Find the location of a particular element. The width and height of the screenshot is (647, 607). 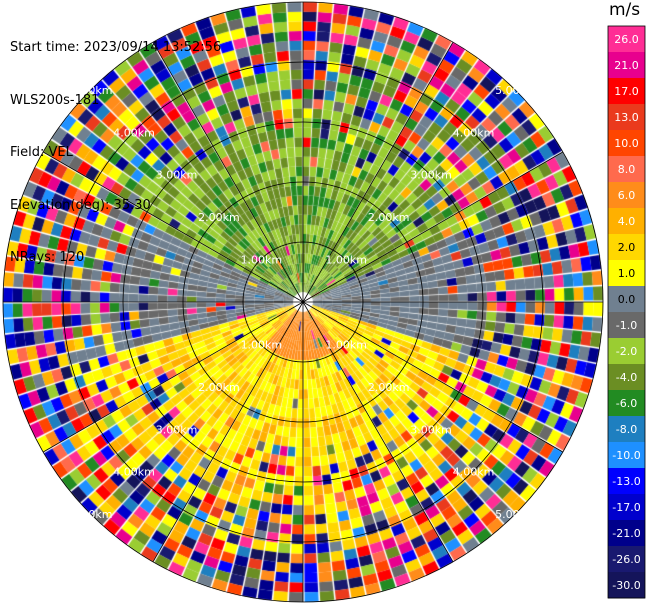

colorbar-tick-label: -21.0 is located at coordinates (626, 533).